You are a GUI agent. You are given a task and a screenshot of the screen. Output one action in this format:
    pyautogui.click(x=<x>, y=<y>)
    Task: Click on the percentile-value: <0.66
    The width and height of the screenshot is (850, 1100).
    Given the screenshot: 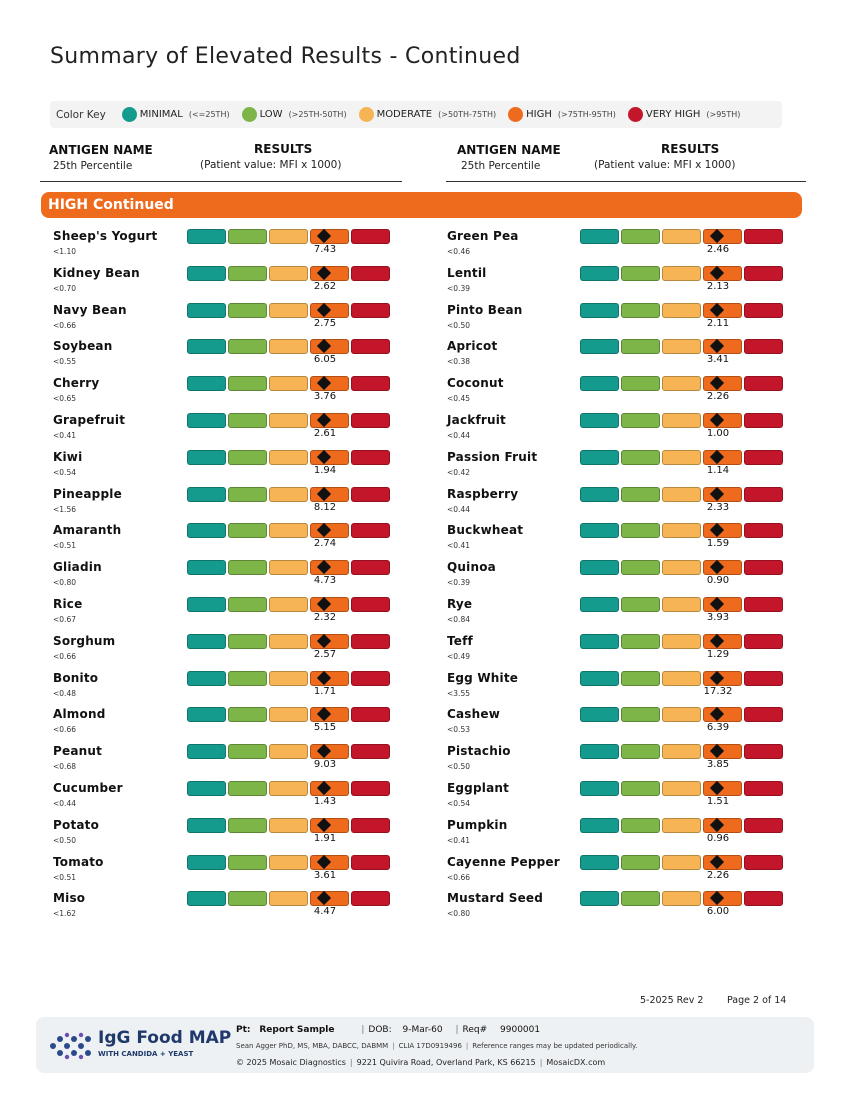 What is the action you would take?
    pyautogui.click(x=458, y=877)
    